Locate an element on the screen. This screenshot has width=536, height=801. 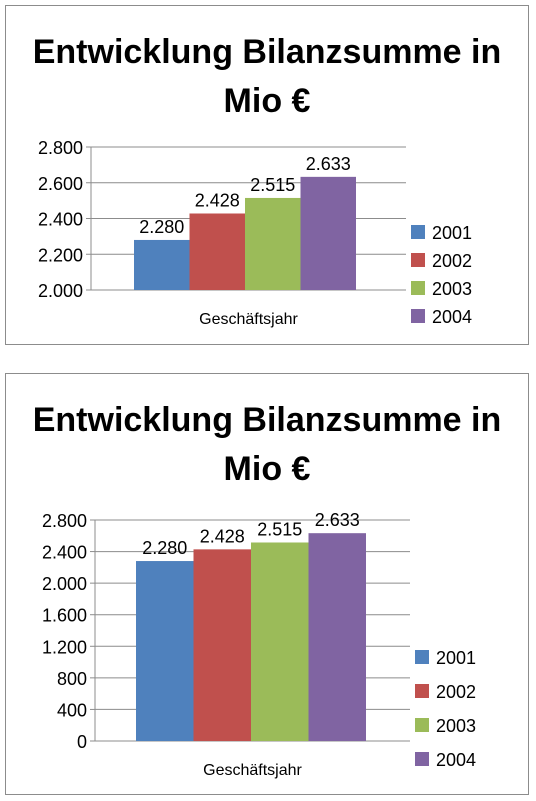
y-tick-label: 400 is located at coordinates (72, 710).